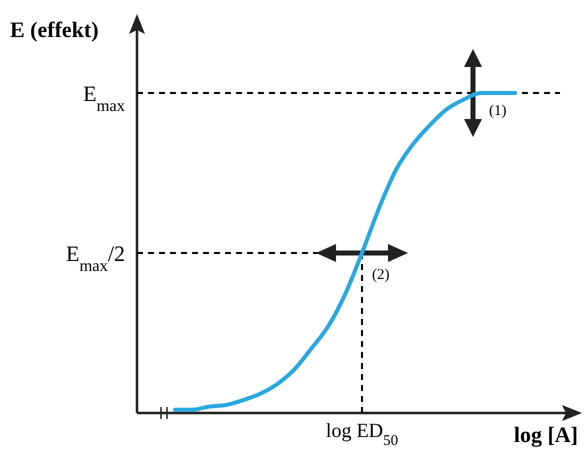 The height and width of the screenshot is (451, 585). Describe the element at coordinates (362, 434) in the screenshot. I see `text: log ED$_{50}$` at that location.